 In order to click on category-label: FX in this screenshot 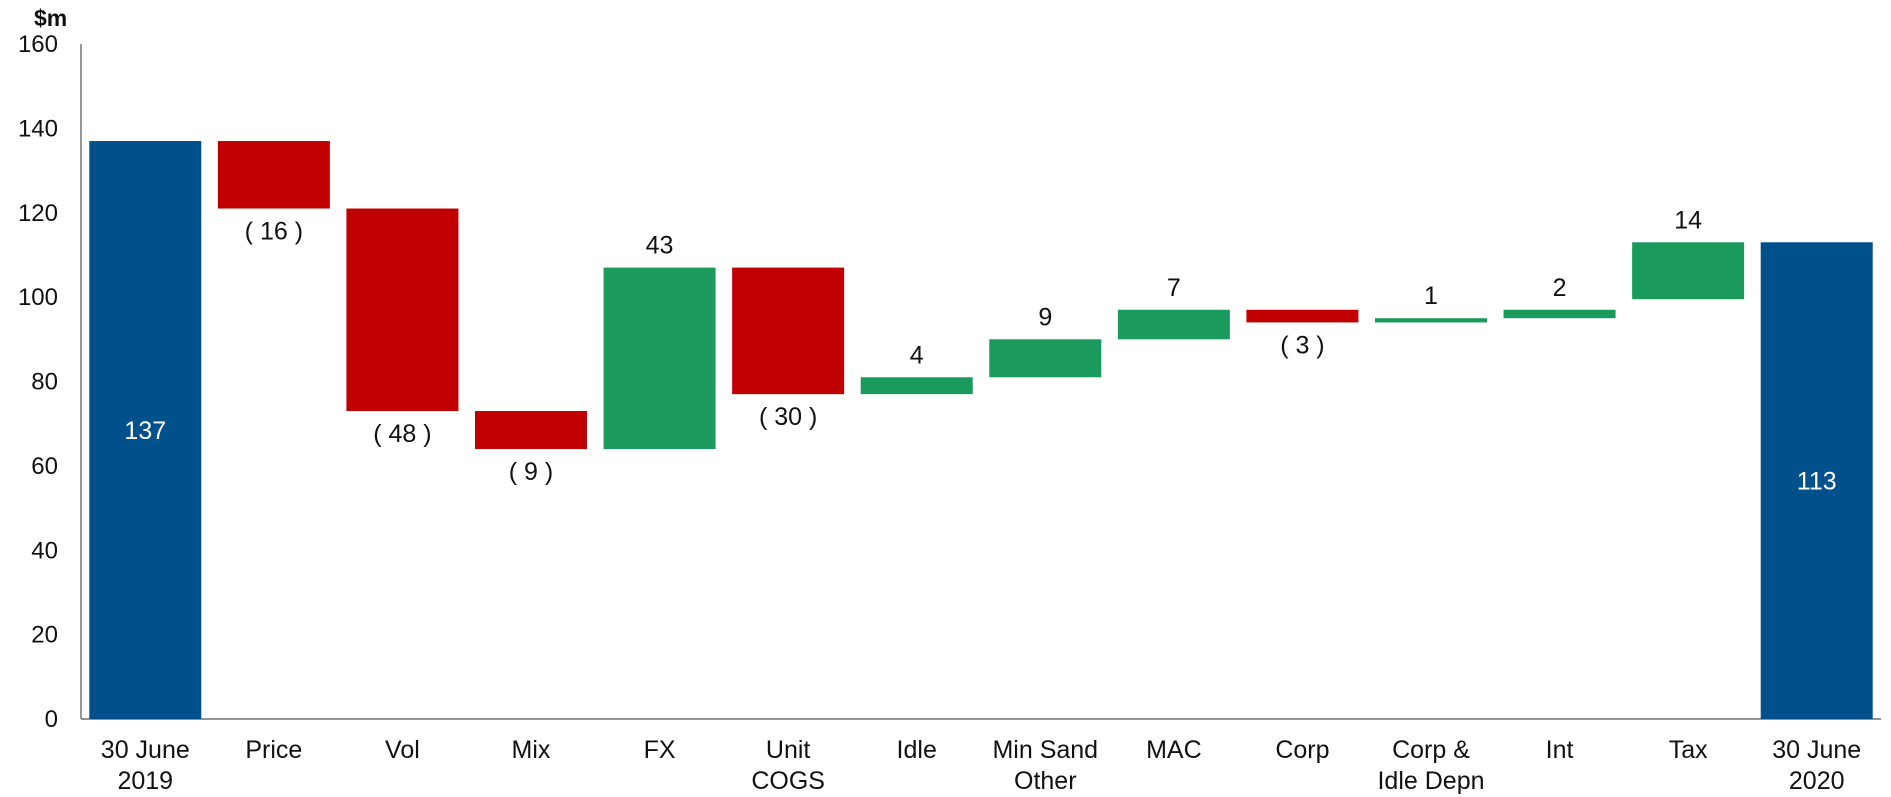, I will do `click(660, 750)`.